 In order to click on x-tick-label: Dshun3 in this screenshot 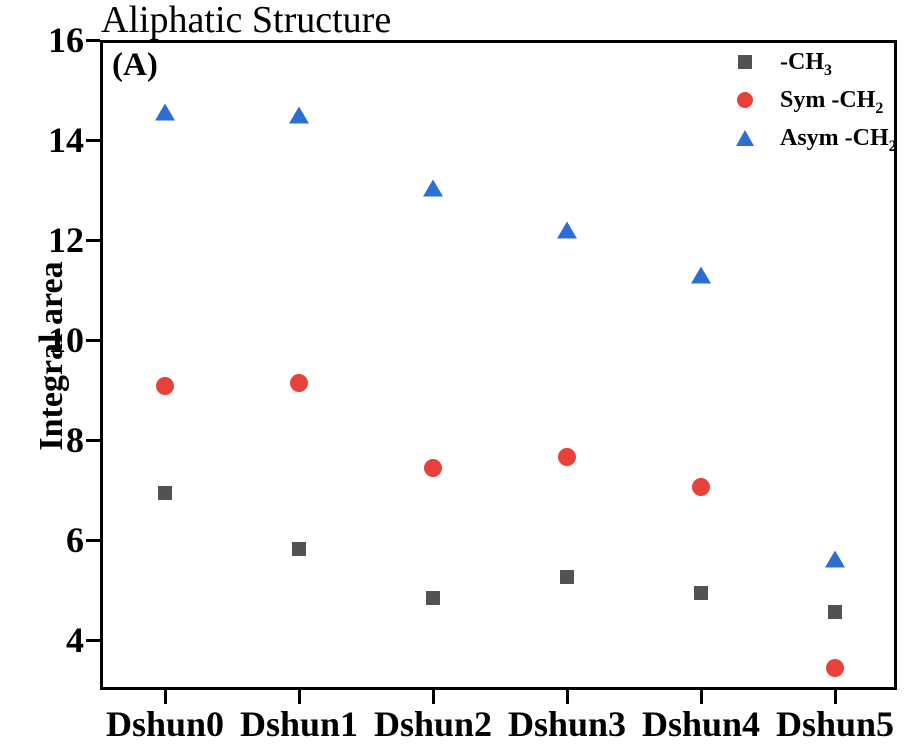, I will do `click(567, 724)`.